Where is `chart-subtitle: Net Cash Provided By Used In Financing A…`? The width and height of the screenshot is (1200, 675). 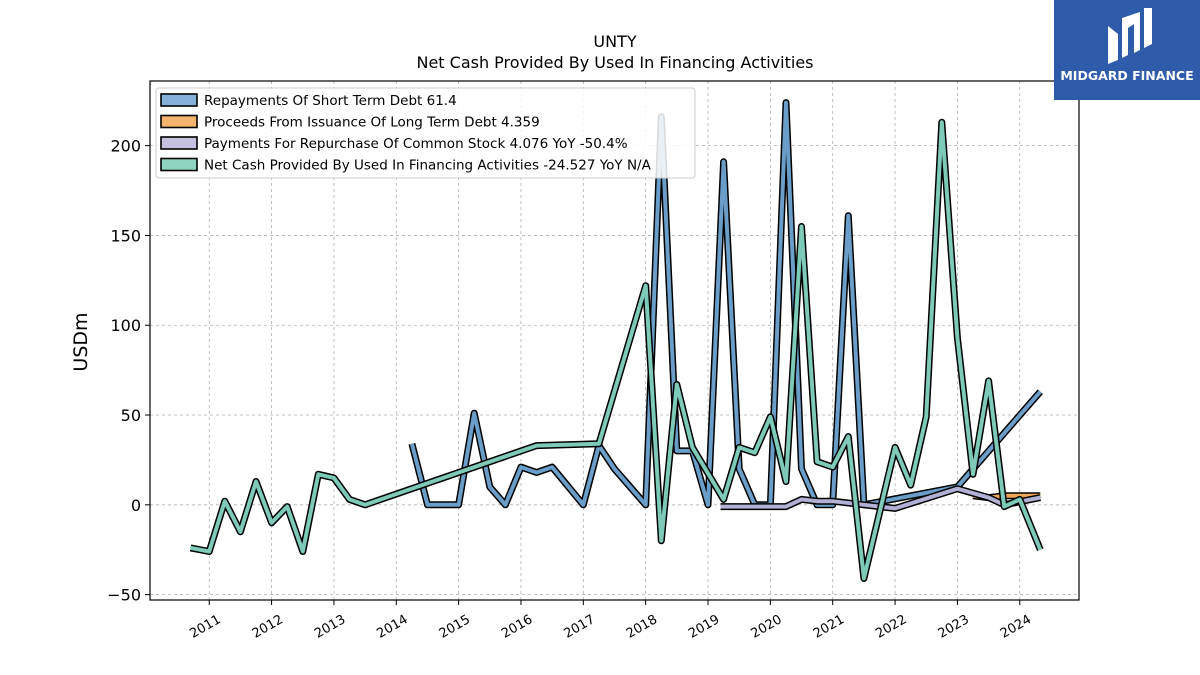 chart-subtitle: Net Cash Provided By Used In Financing A… is located at coordinates (614, 62).